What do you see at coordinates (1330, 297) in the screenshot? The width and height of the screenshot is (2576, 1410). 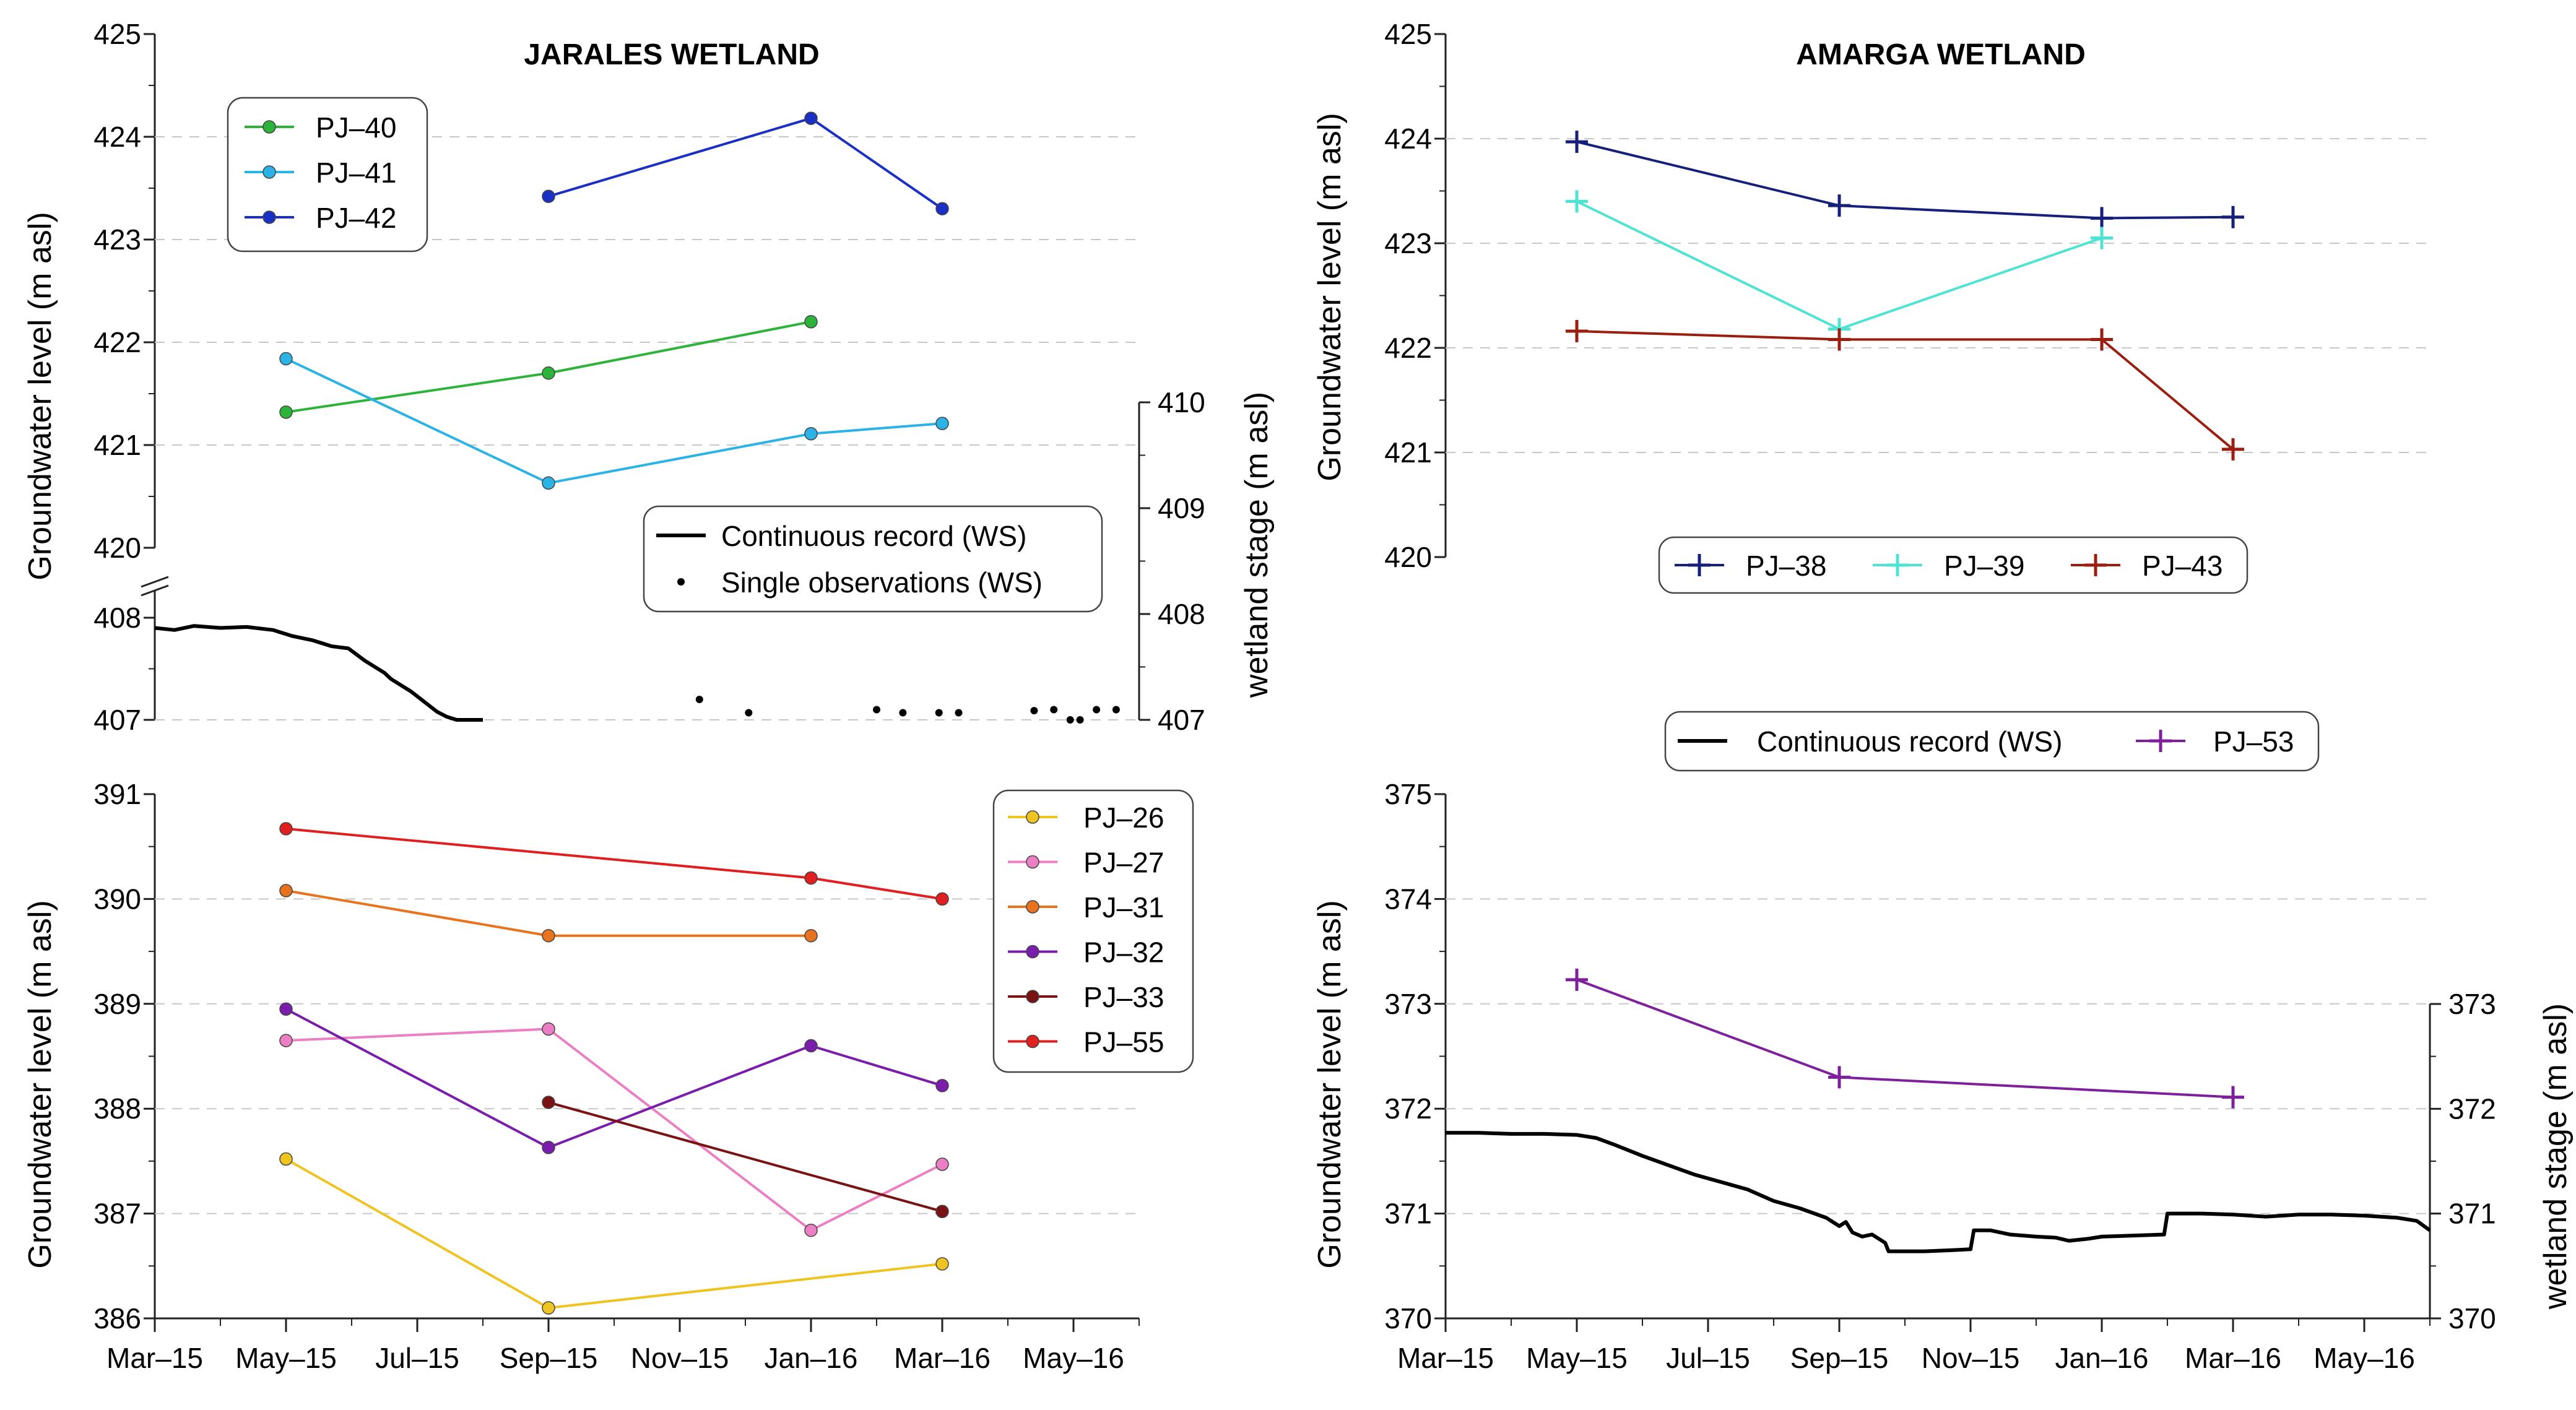 I see `amarga-top-ylabel: Groundwater level (m asl)` at bounding box center [1330, 297].